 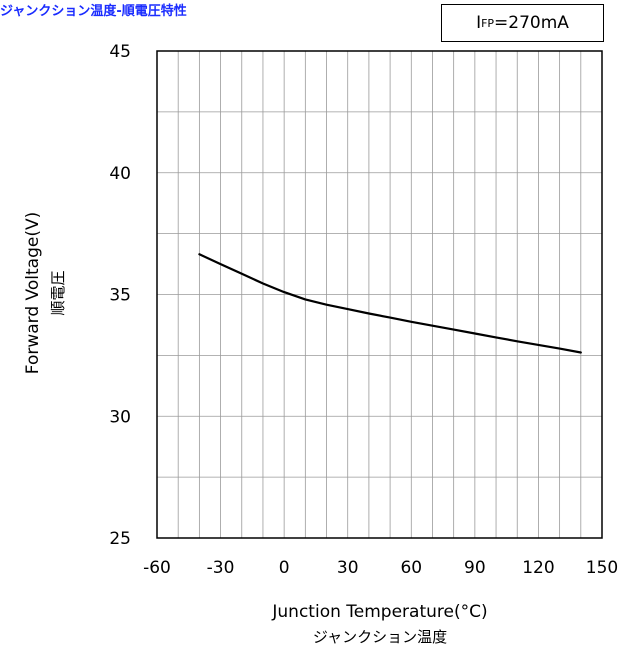 What do you see at coordinates (531, 23) in the screenshot?
I see `condition-value: =270mA` at bounding box center [531, 23].